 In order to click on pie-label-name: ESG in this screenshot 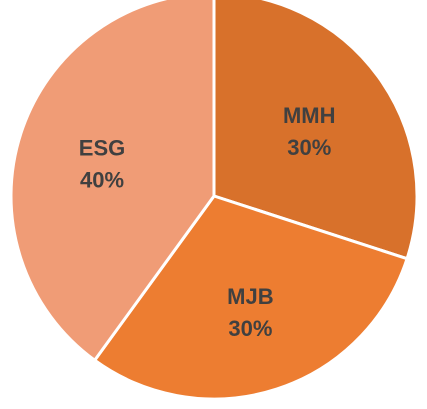, I will do `click(102, 148)`.